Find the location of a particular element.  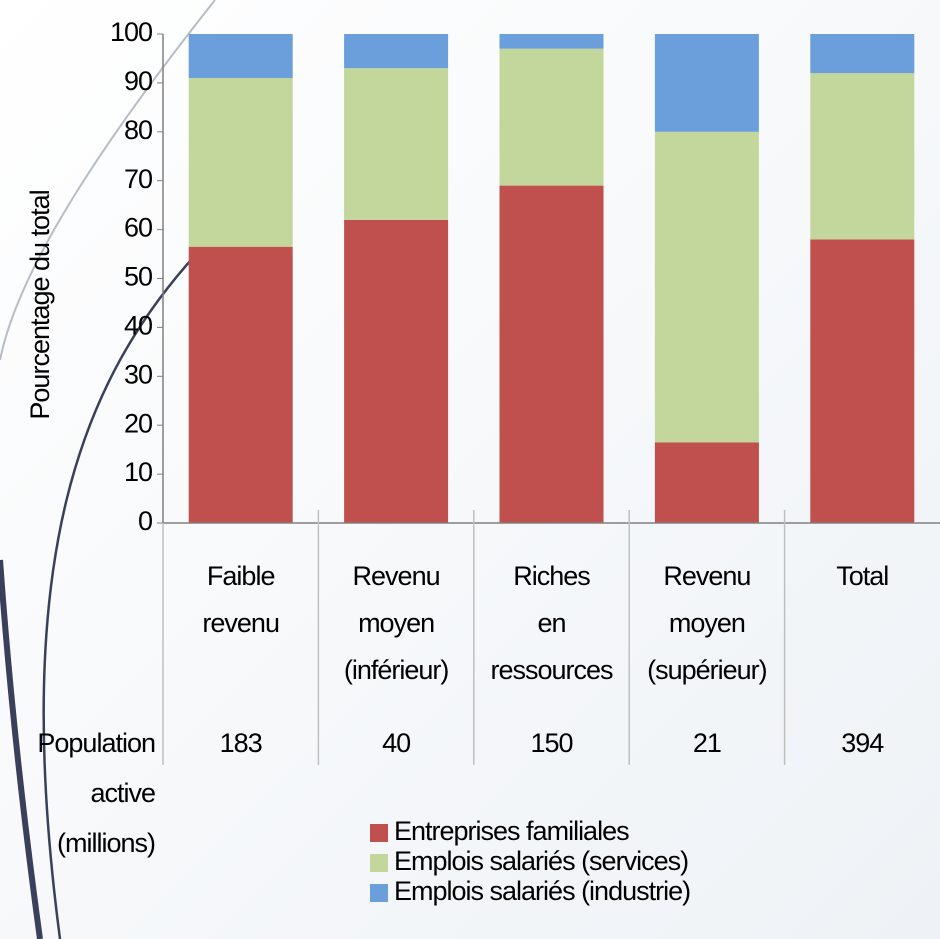

population-value: 394 is located at coordinates (862, 743).